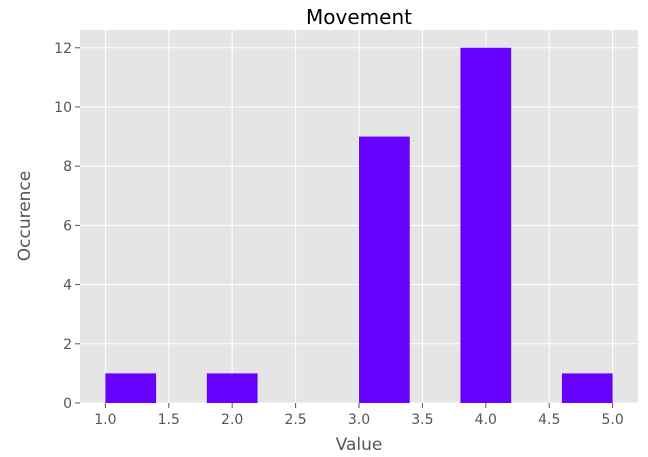  Describe the element at coordinates (232, 420) in the screenshot. I see `x-tick-label: 2.0` at that location.